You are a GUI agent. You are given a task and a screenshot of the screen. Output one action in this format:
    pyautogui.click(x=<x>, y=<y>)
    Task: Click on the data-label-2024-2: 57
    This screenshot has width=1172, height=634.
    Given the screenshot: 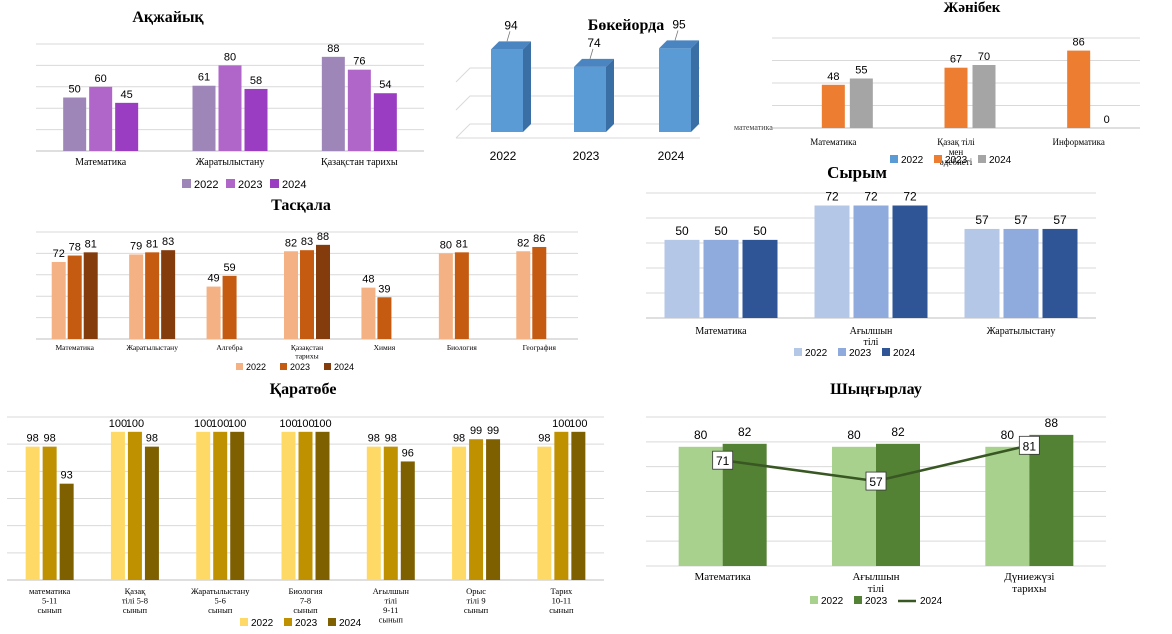 What is the action you would take?
    pyautogui.click(x=1060, y=220)
    